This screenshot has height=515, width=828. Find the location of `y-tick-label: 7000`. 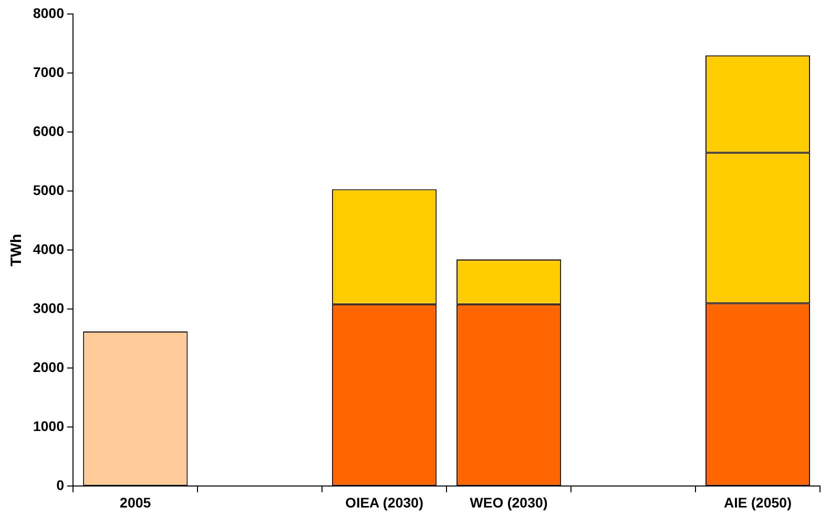

y-tick-label: 7000 is located at coordinates (48, 72).